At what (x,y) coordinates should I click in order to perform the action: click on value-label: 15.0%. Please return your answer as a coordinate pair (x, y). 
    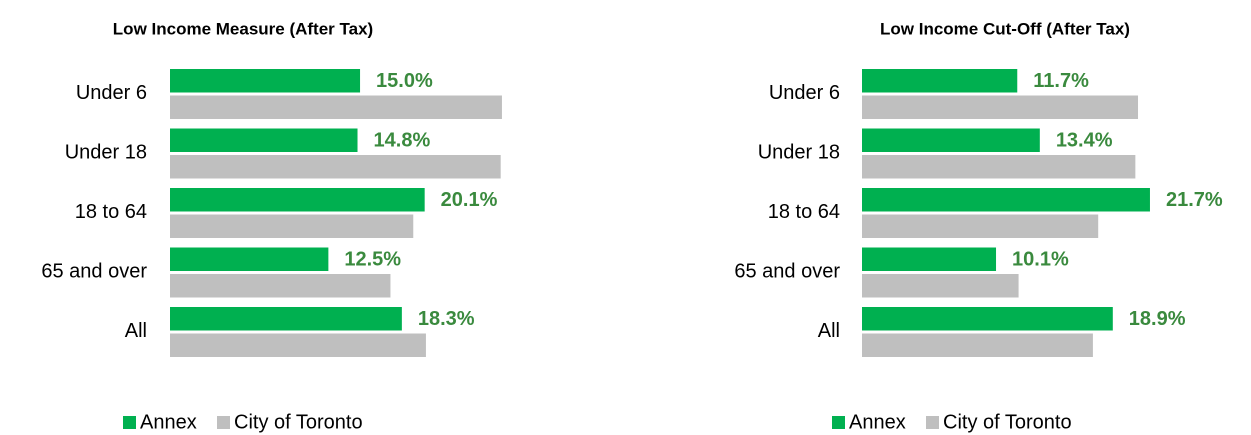
    Looking at the image, I should click on (404, 81).